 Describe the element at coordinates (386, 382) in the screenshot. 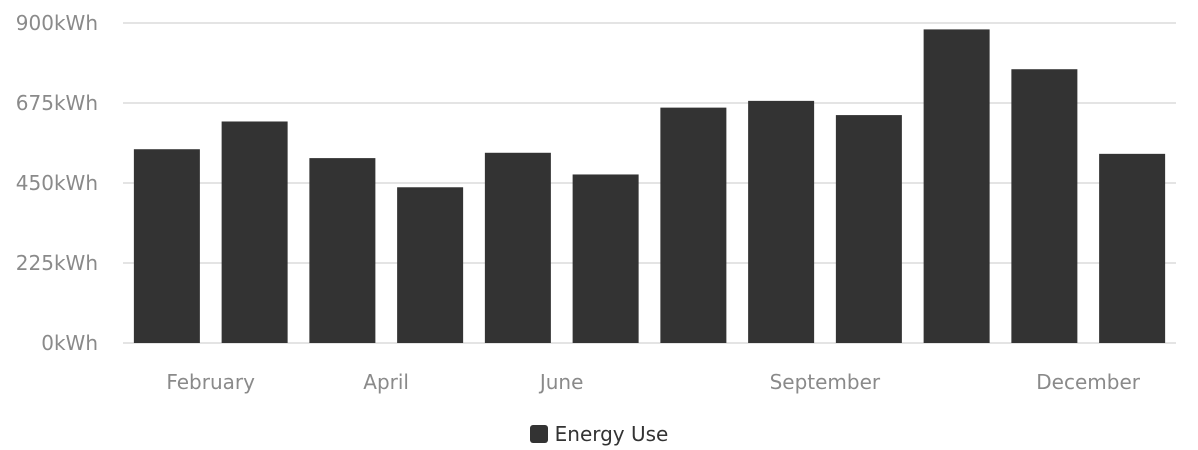

I see `x-tick-label-april: April` at that location.